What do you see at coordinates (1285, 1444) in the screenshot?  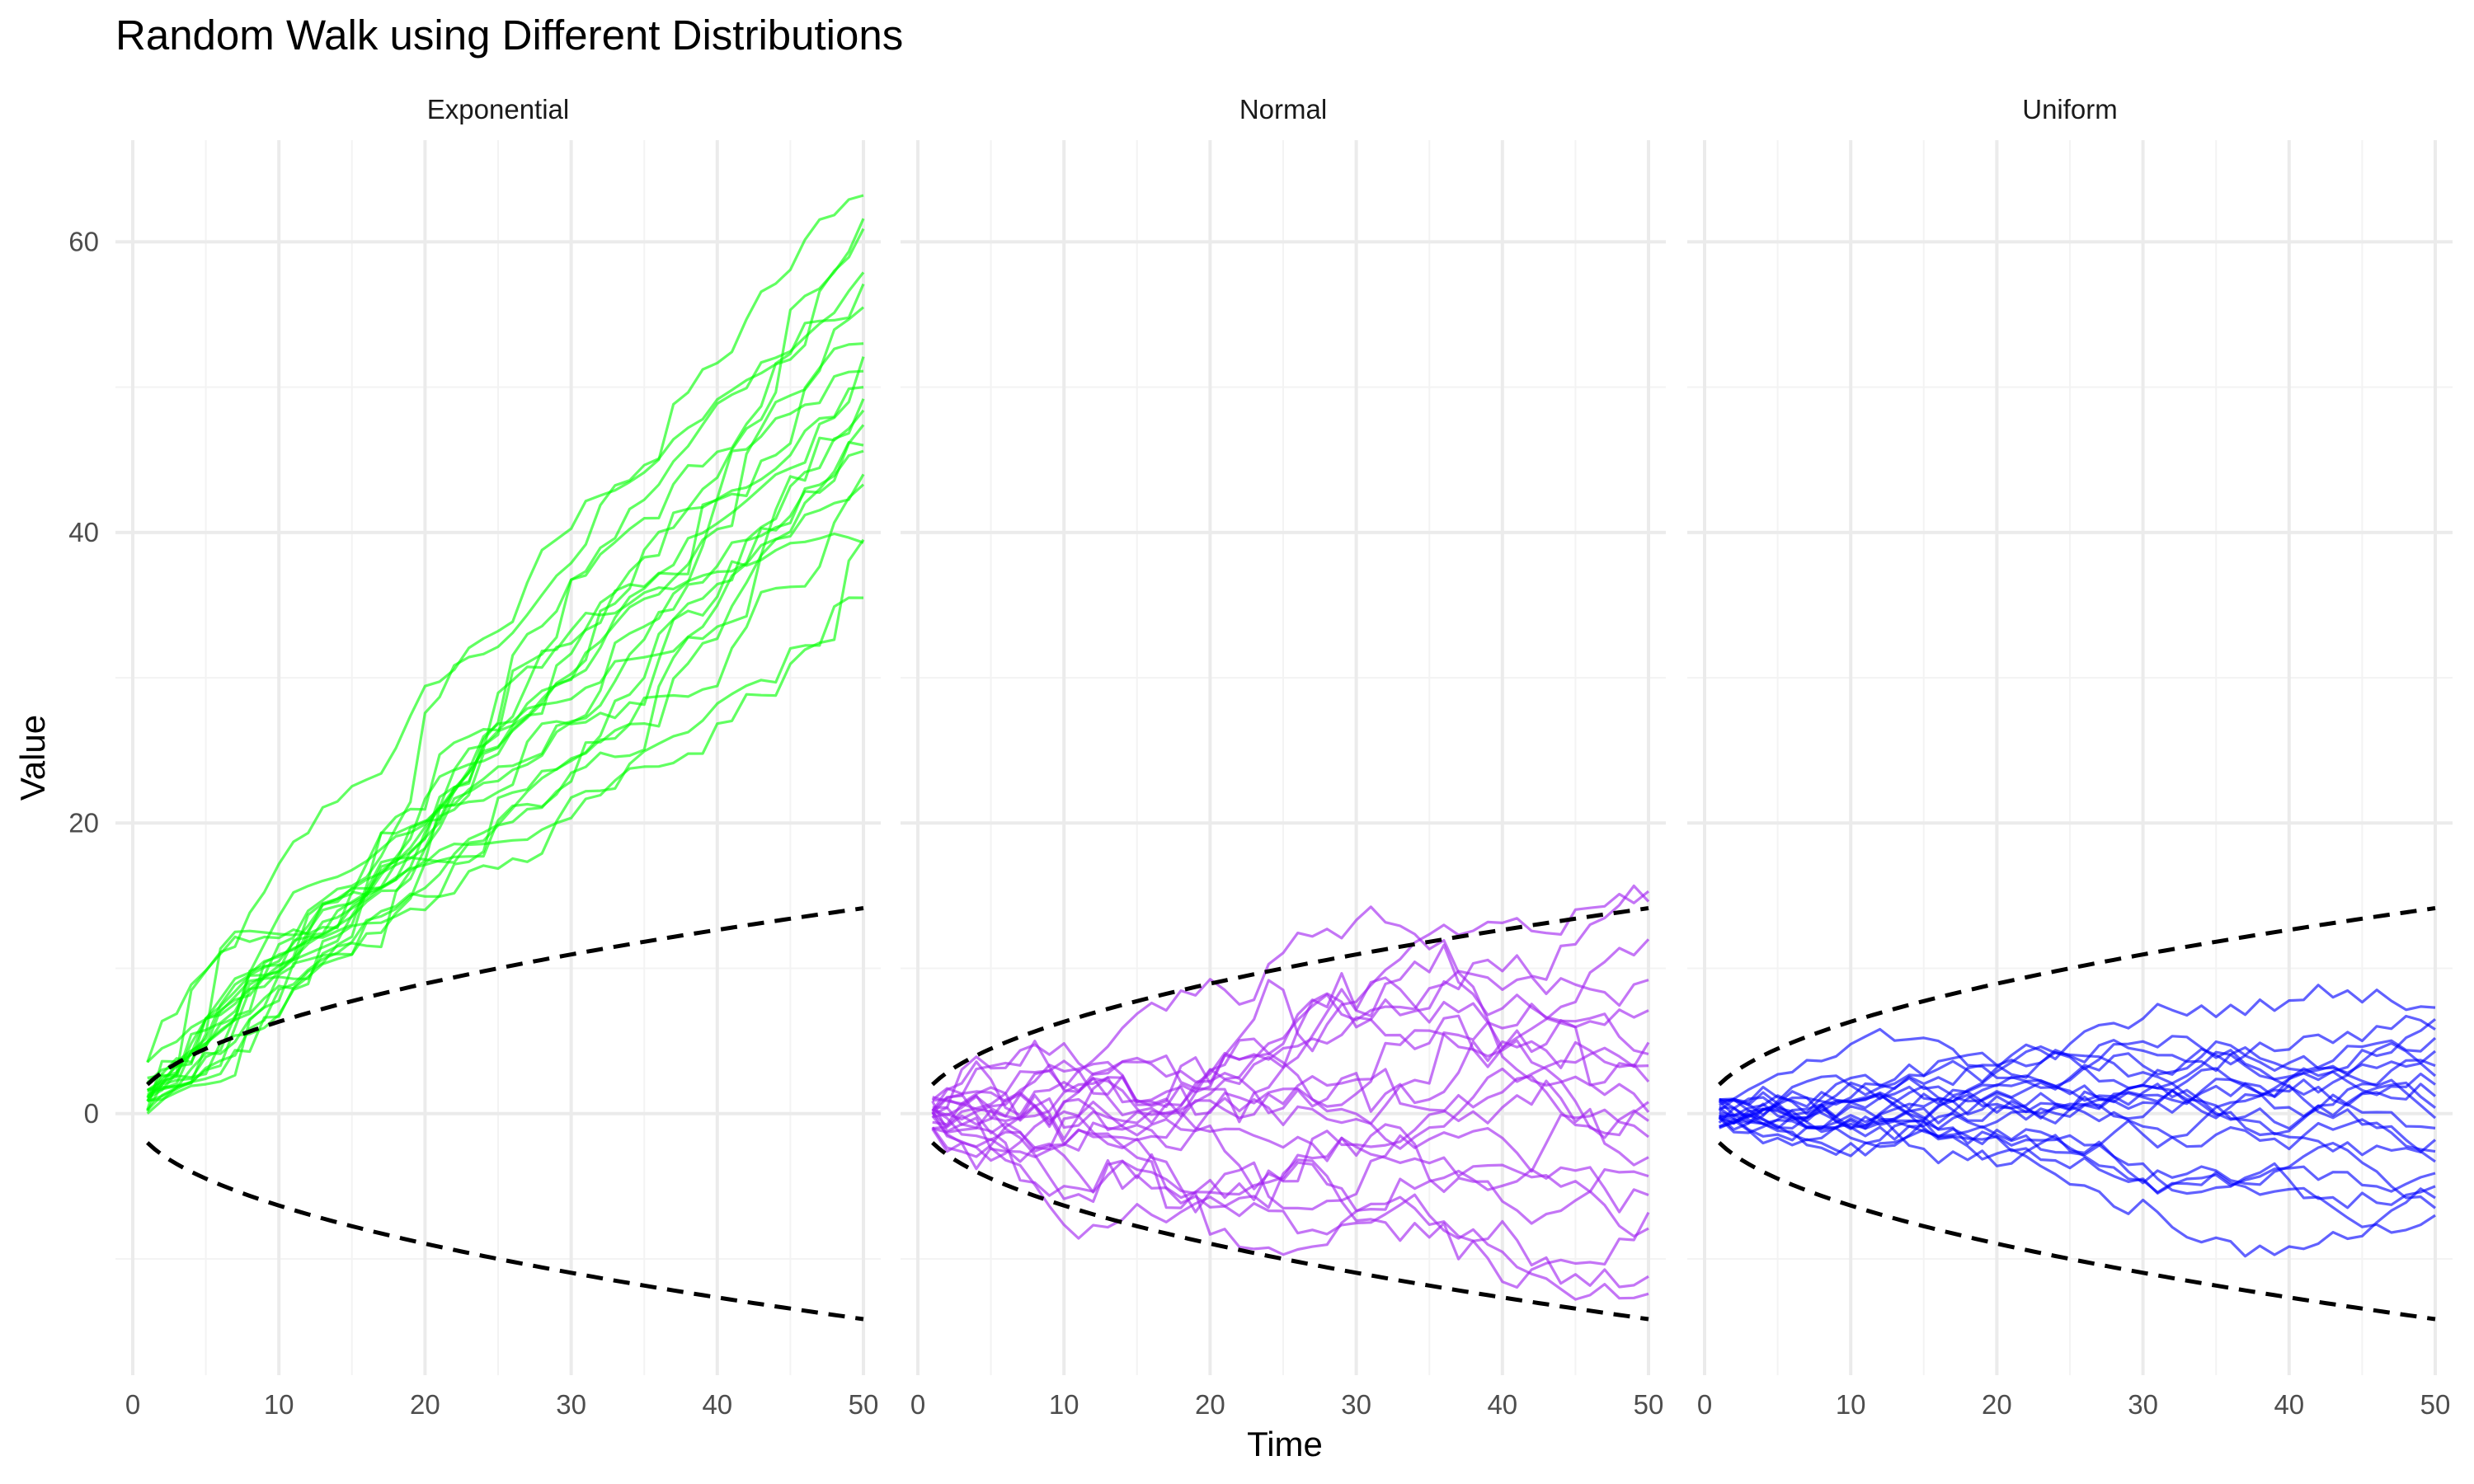 I see `x-axis-title: Time` at bounding box center [1285, 1444].